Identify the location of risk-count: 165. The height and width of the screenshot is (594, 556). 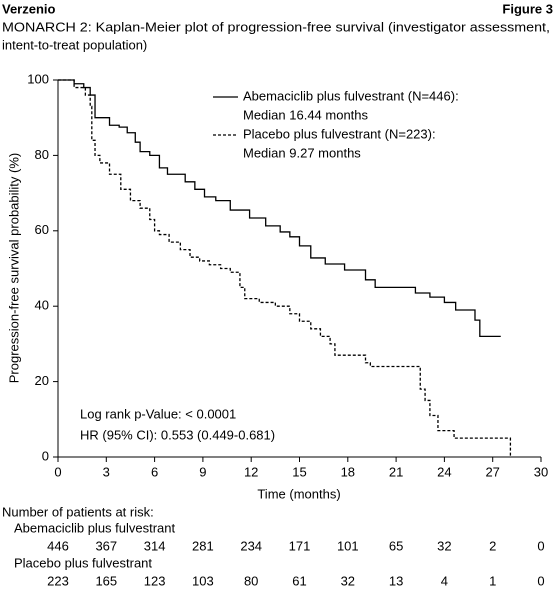
(106, 580).